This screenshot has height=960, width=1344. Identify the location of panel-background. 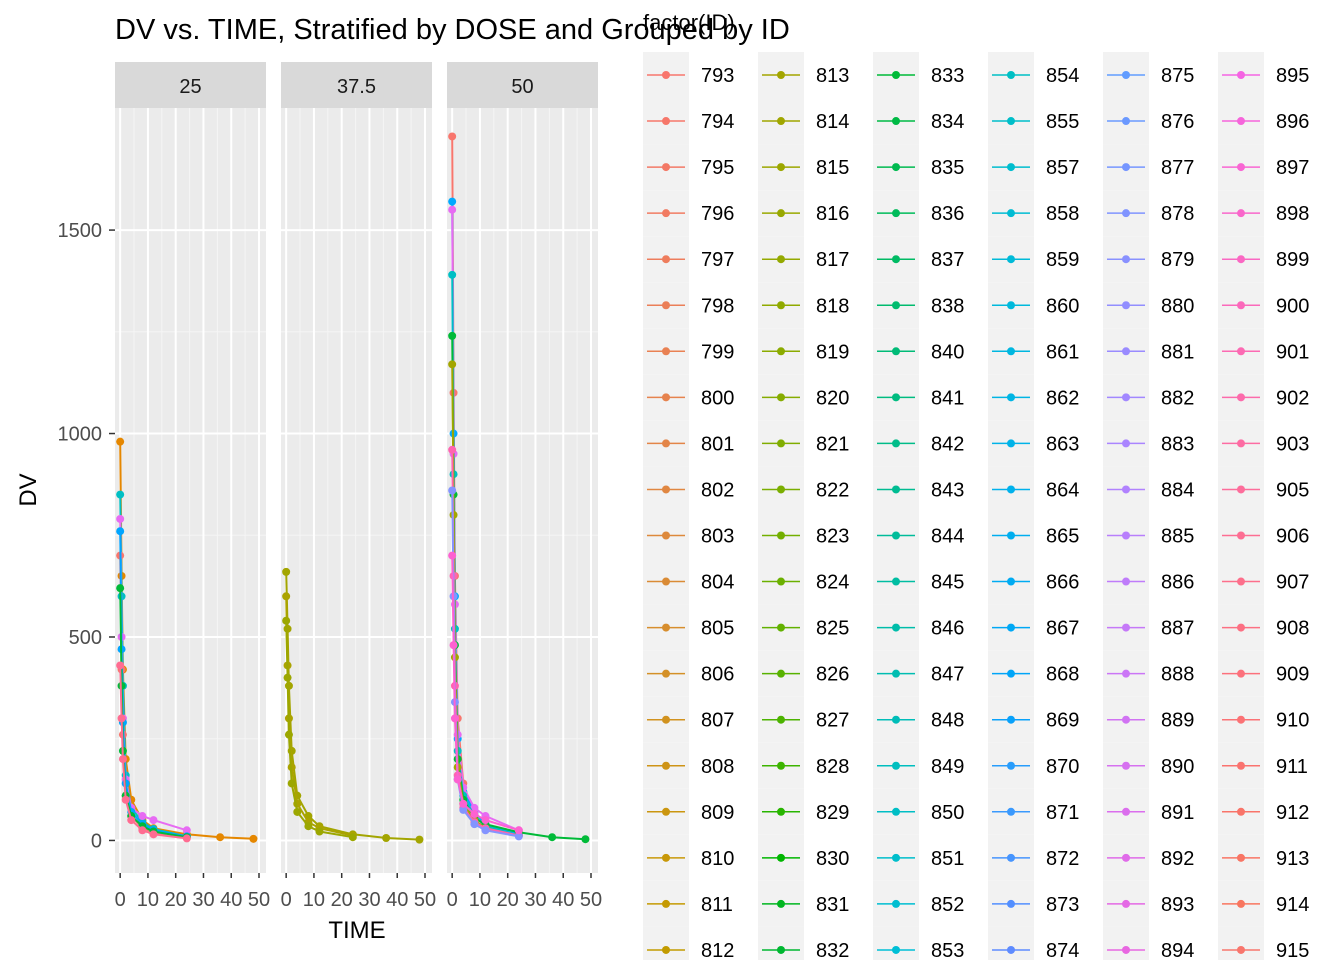
(522, 490).